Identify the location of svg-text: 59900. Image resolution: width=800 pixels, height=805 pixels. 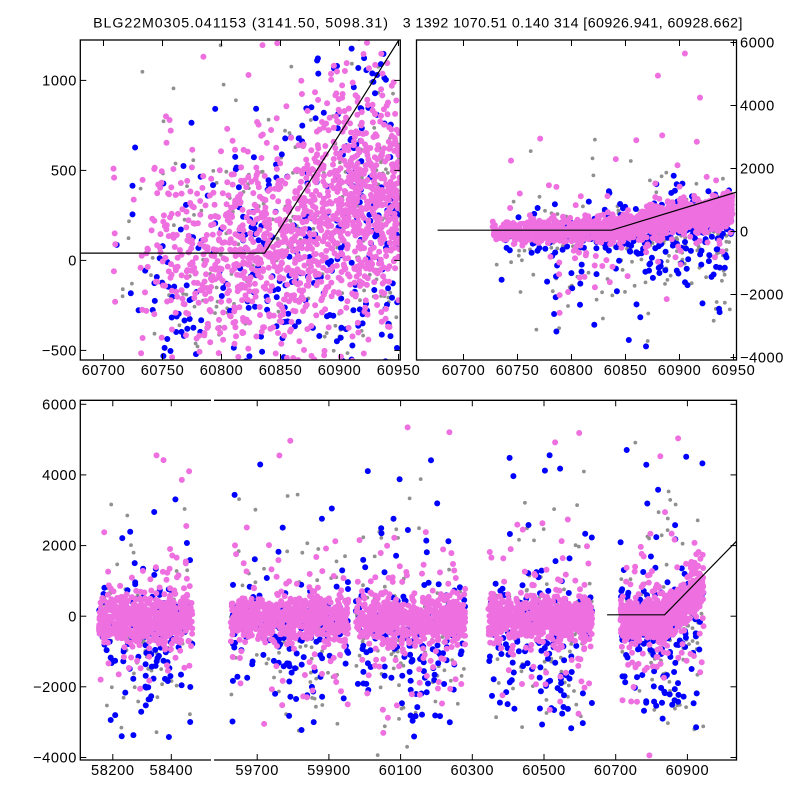
(329, 771).